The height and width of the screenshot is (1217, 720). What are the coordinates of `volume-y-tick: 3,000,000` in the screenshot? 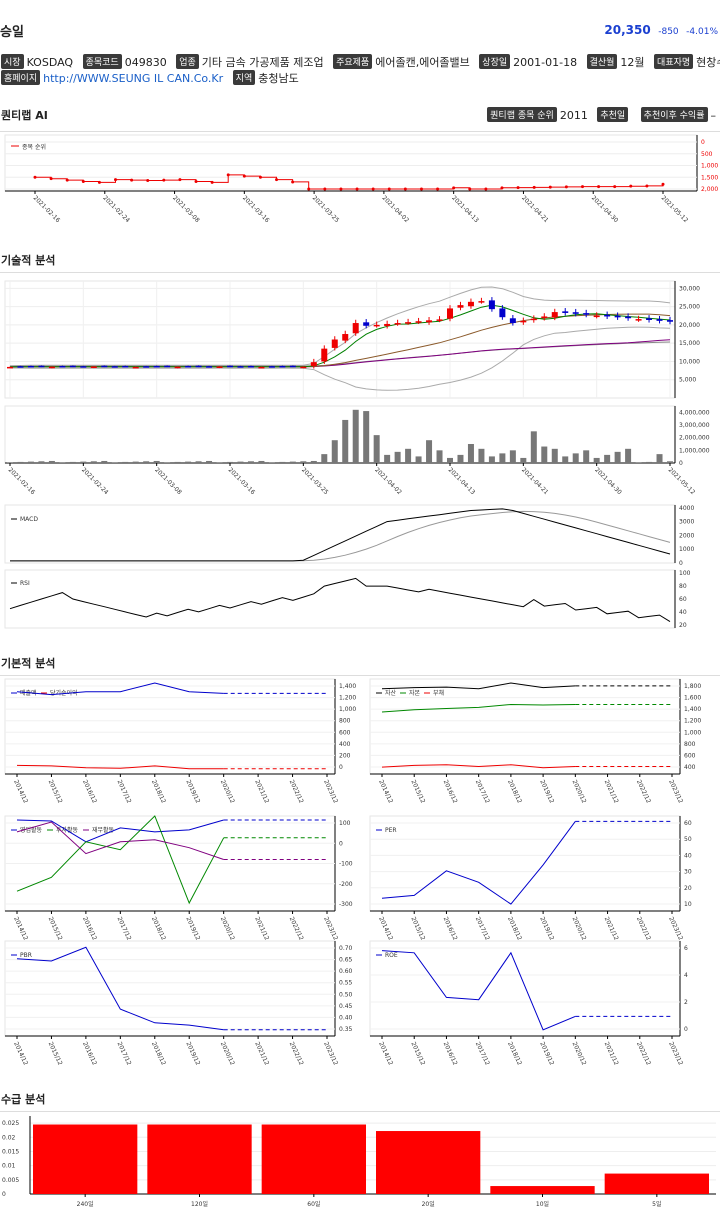 It's located at (694, 425).